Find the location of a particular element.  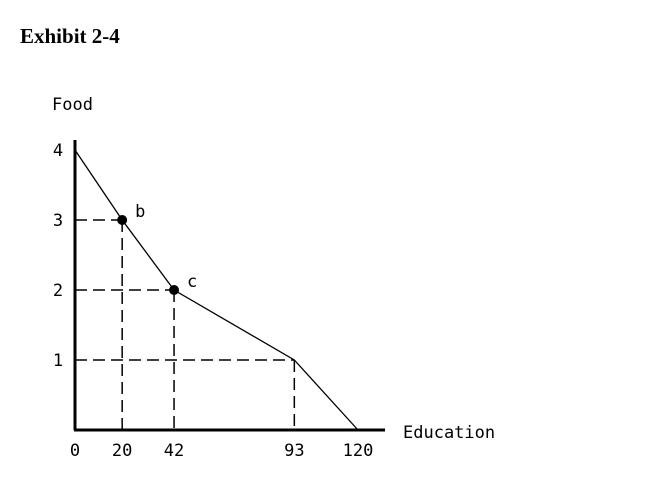

x-tick-label-93: 93 is located at coordinates (294, 451).